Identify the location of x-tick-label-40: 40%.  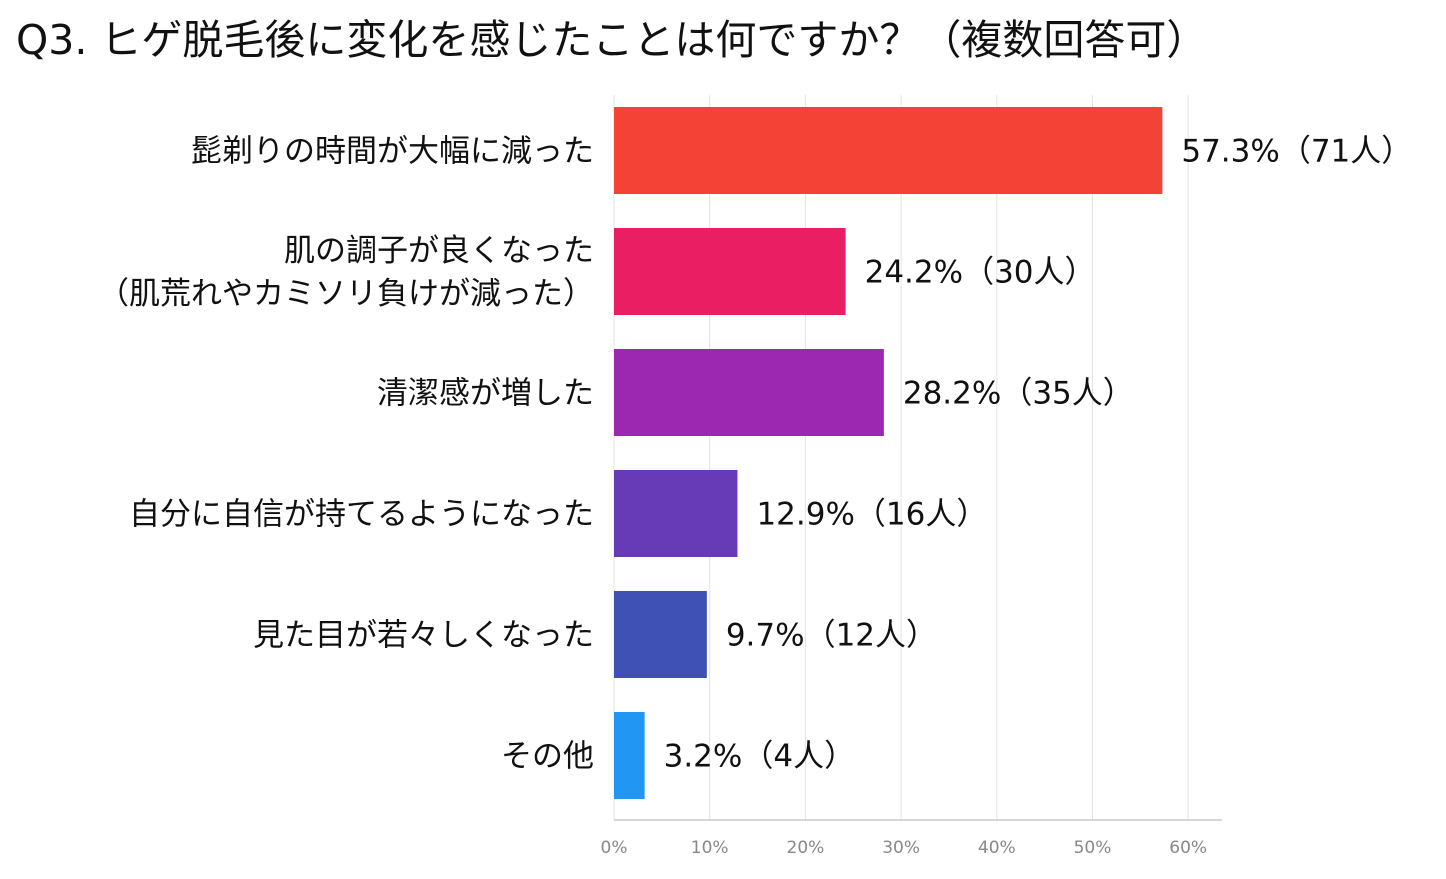
(997, 848).